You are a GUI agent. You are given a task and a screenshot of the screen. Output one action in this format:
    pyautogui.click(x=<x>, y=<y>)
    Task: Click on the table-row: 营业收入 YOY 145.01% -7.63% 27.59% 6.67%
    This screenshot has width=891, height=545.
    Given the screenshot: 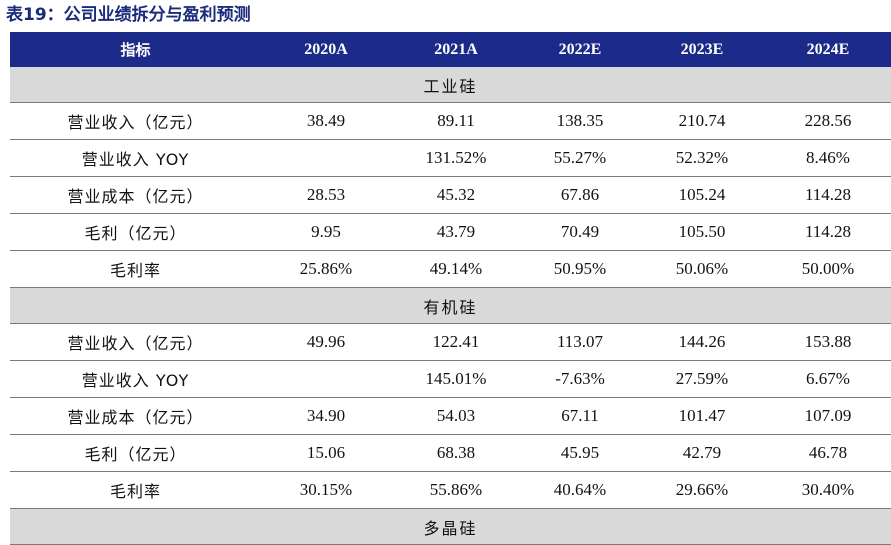 What is the action you would take?
    pyautogui.click(x=450, y=379)
    